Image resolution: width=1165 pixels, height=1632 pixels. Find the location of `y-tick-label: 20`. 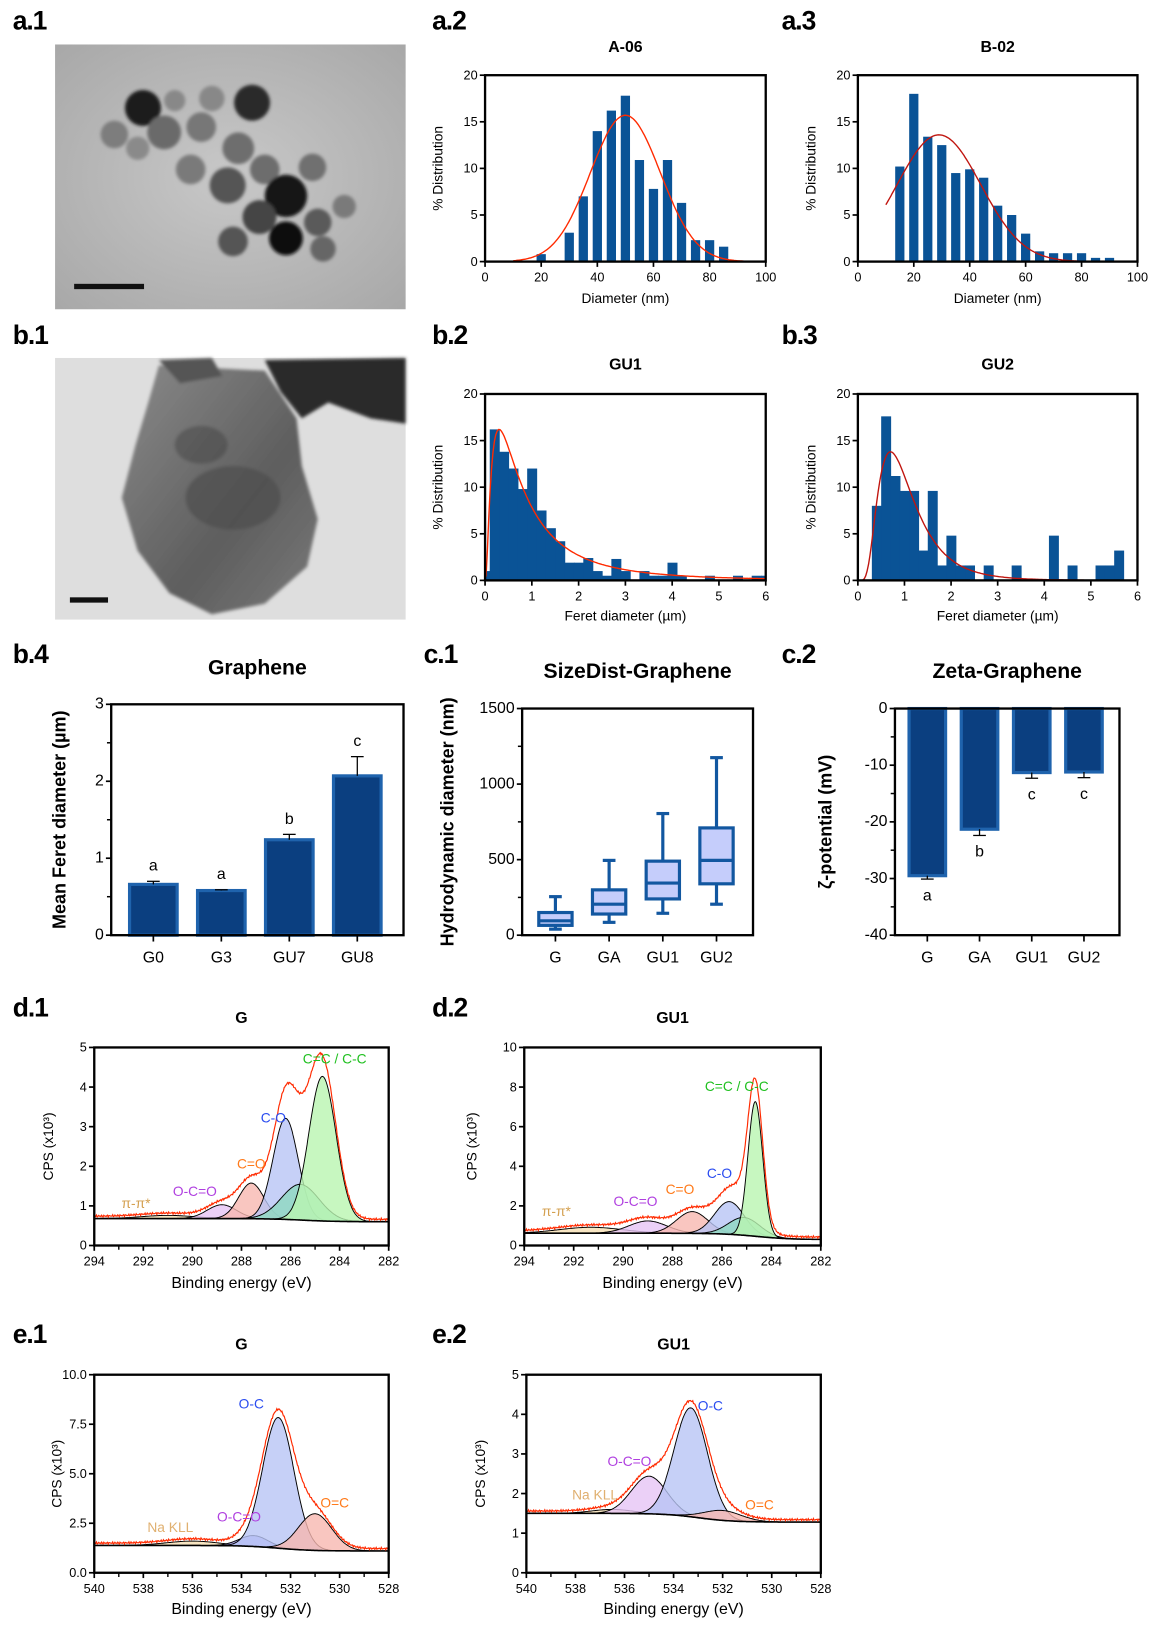

y-tick-label: 20 is located at coordinates (843, 75).